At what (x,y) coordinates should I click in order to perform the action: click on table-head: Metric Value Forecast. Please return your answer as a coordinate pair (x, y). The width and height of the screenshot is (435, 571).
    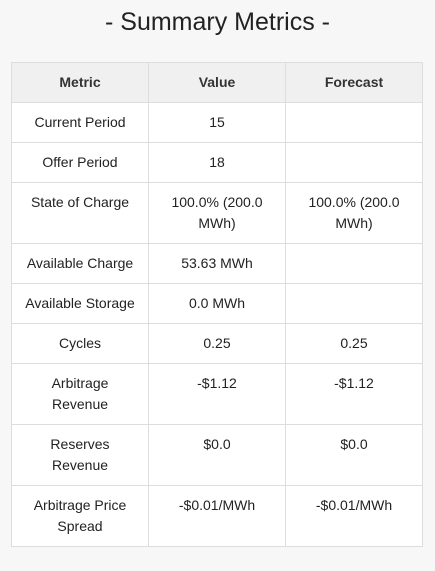
    Looking at the image, I should click on (217, 82).